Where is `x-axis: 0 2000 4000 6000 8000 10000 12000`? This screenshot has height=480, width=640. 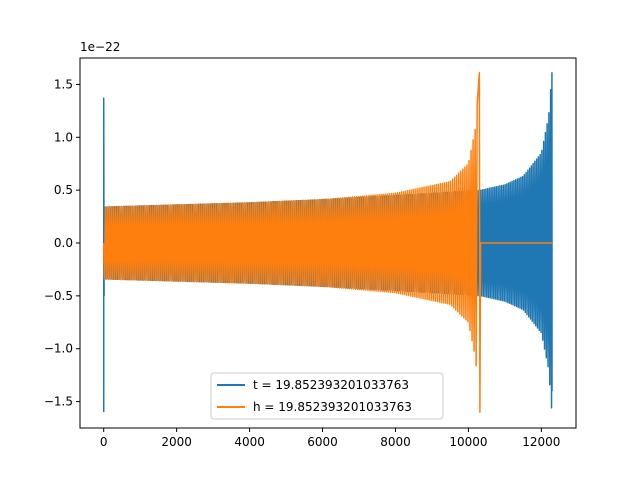
x-axis: 0 2000 4000 6000 8000 10000 12000 is located at coordinates (330, 438).